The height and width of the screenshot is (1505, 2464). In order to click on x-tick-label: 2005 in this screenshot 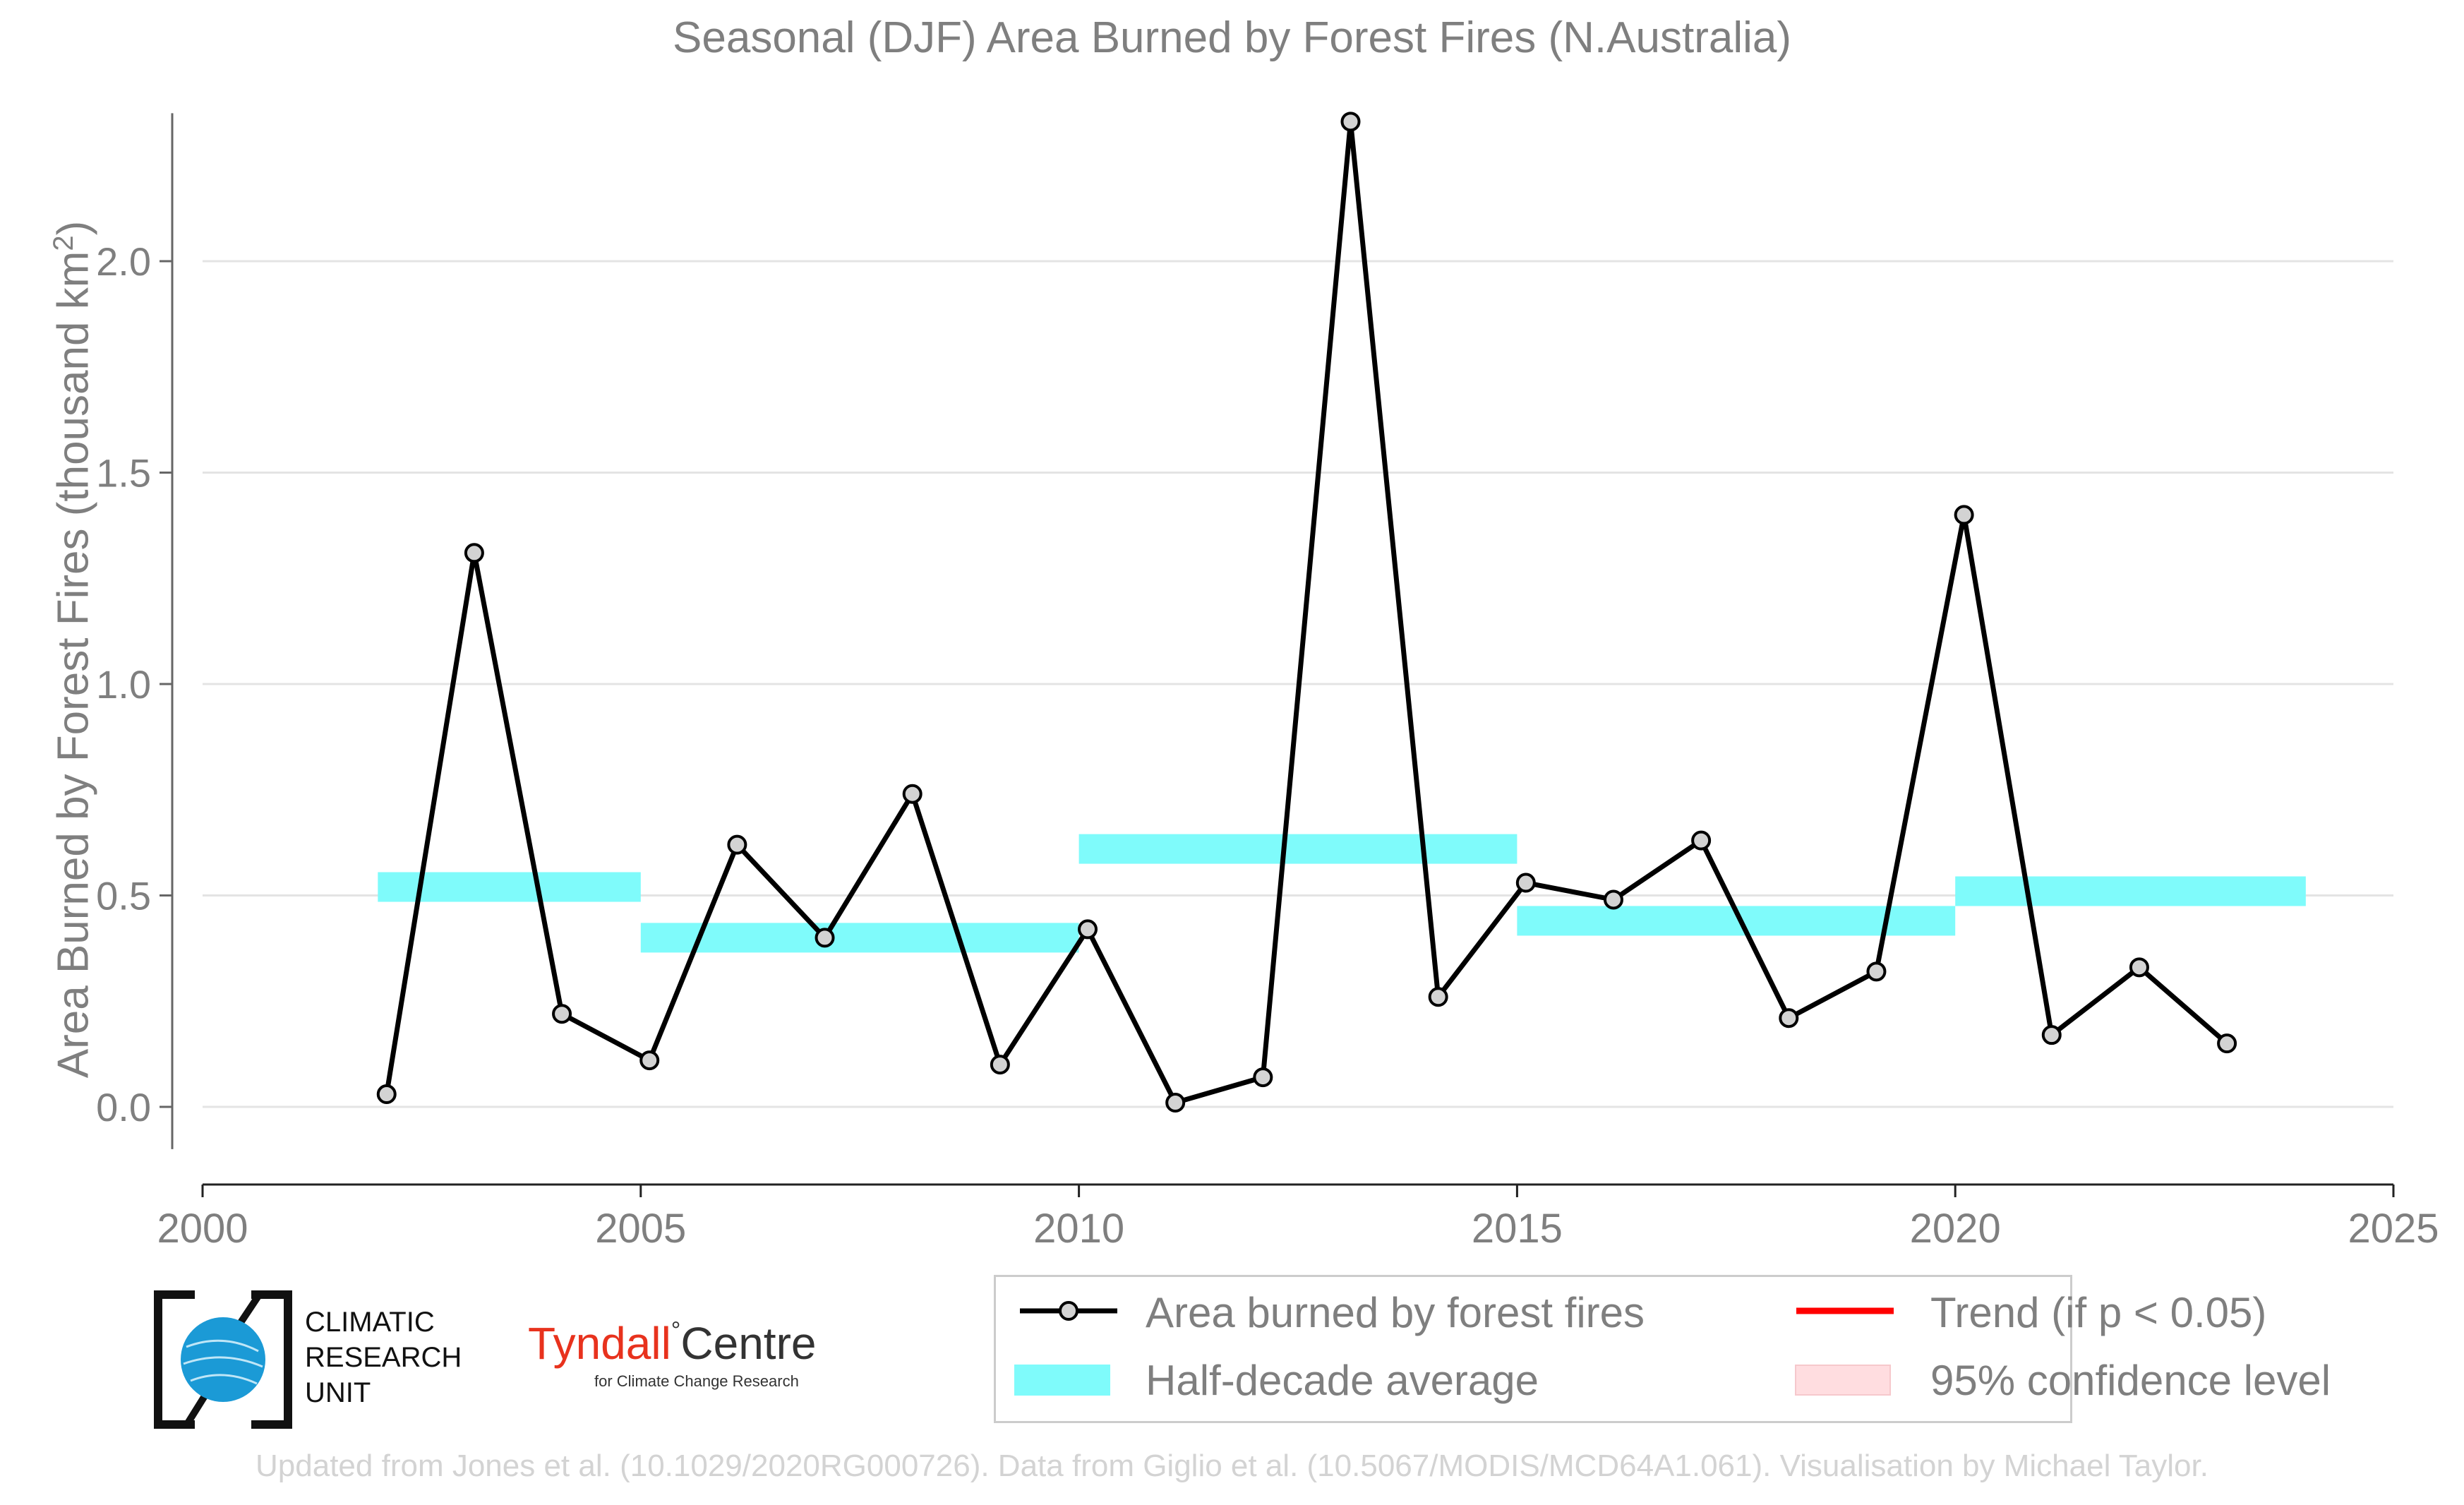, I will do `click(640, 1229)`.